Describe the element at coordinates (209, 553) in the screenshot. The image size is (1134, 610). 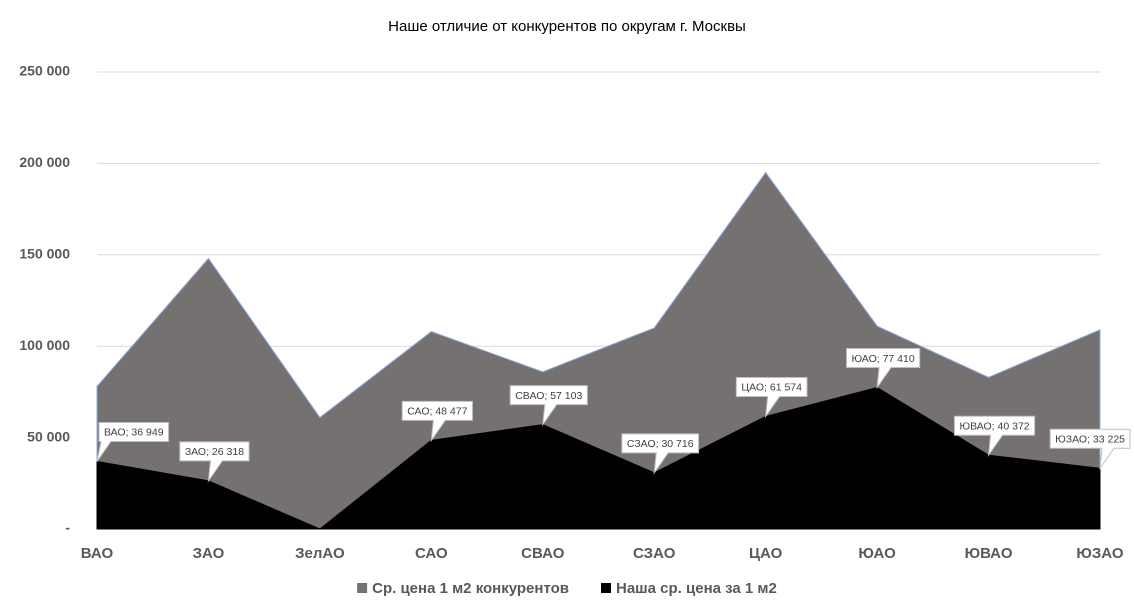
I see `x-tick-label: ЗАО` at that location.